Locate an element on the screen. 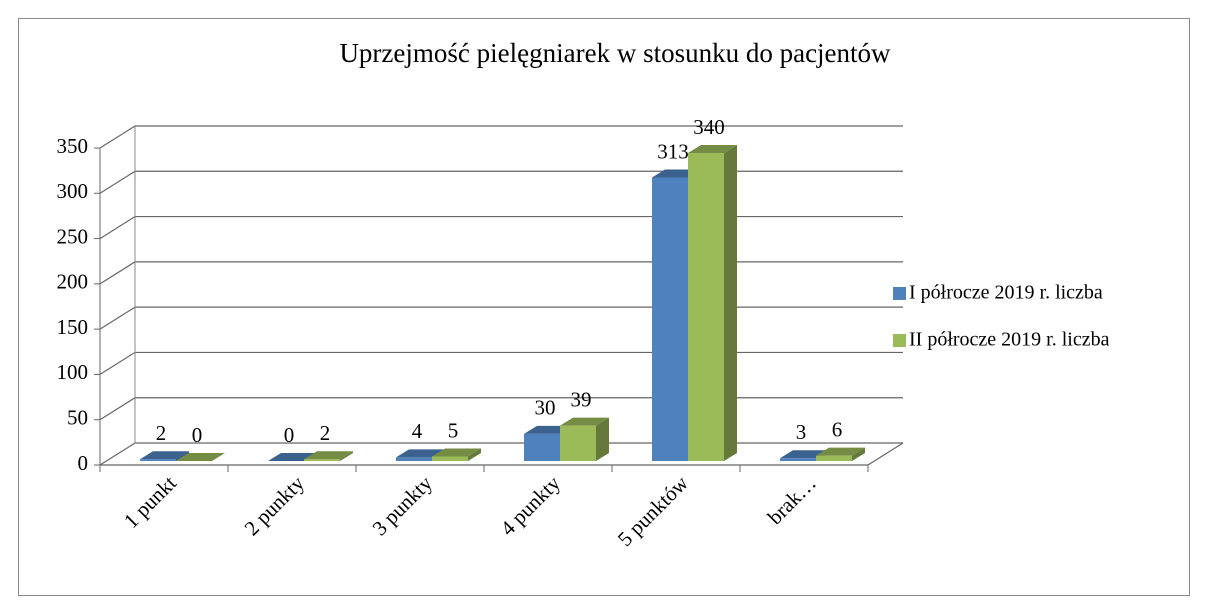  legend-label: I półrocze 2019 r. liczba is located at coordinates (1006, 293).